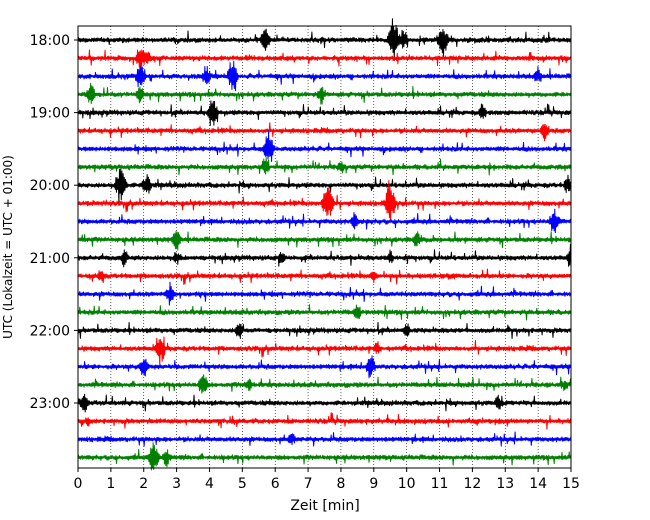 The height and width of the screenshot is (520, 650). I want to click on x-tick-label: 9, so click(373, 484).